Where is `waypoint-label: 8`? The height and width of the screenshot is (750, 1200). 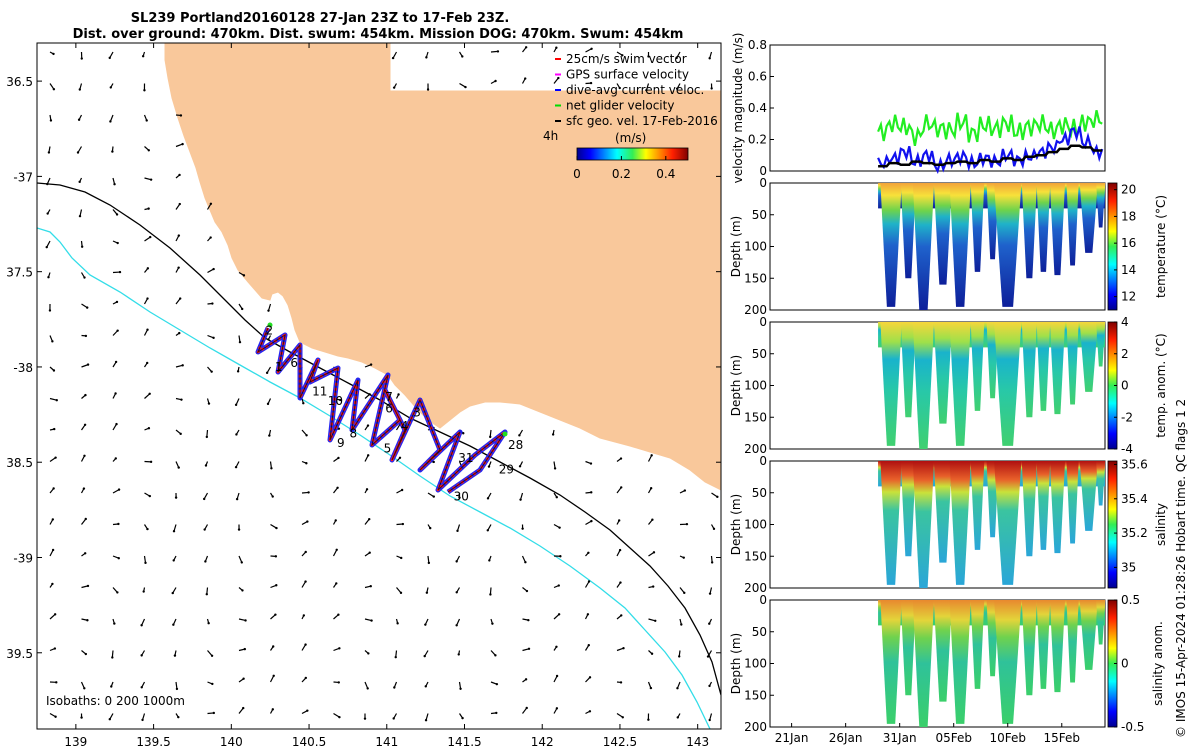 waypoint-label: 8 is located at coordinates (353, 433).